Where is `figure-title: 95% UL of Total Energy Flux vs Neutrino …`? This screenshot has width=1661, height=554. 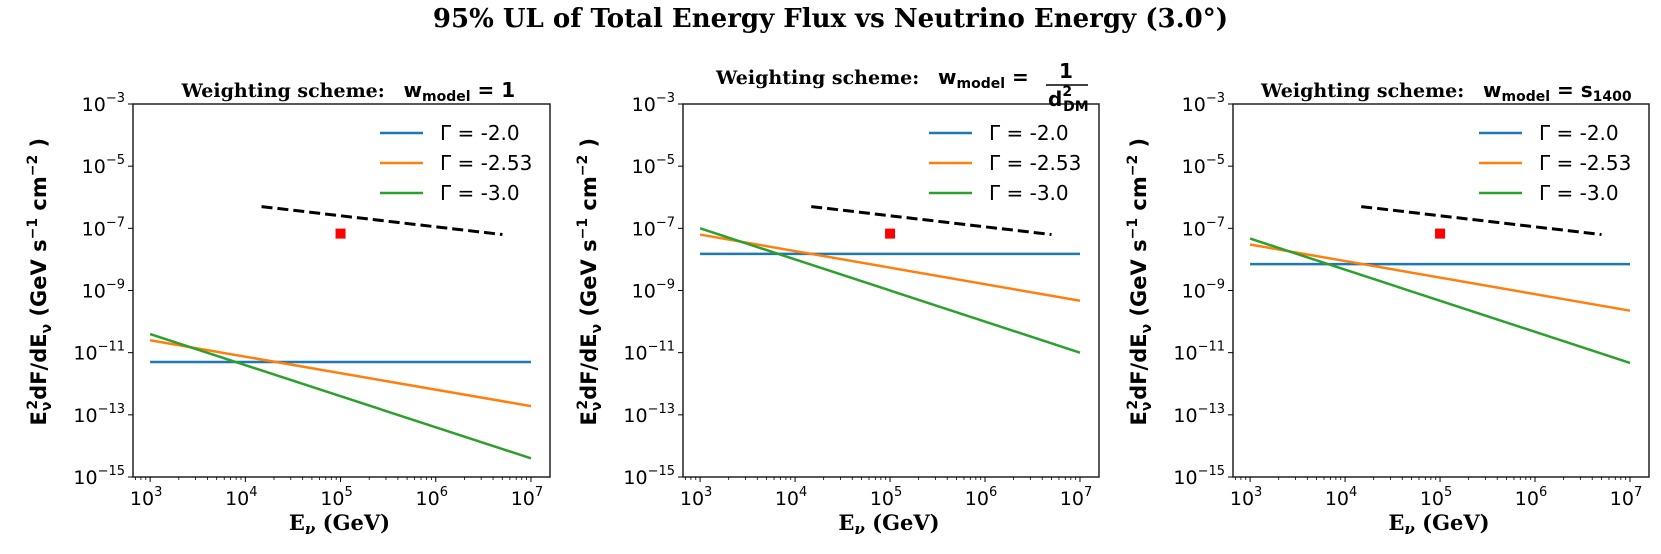 figure-title: 95% UL of Total Energy Flux vs Neutrino … is located at coordinates (830, 19).